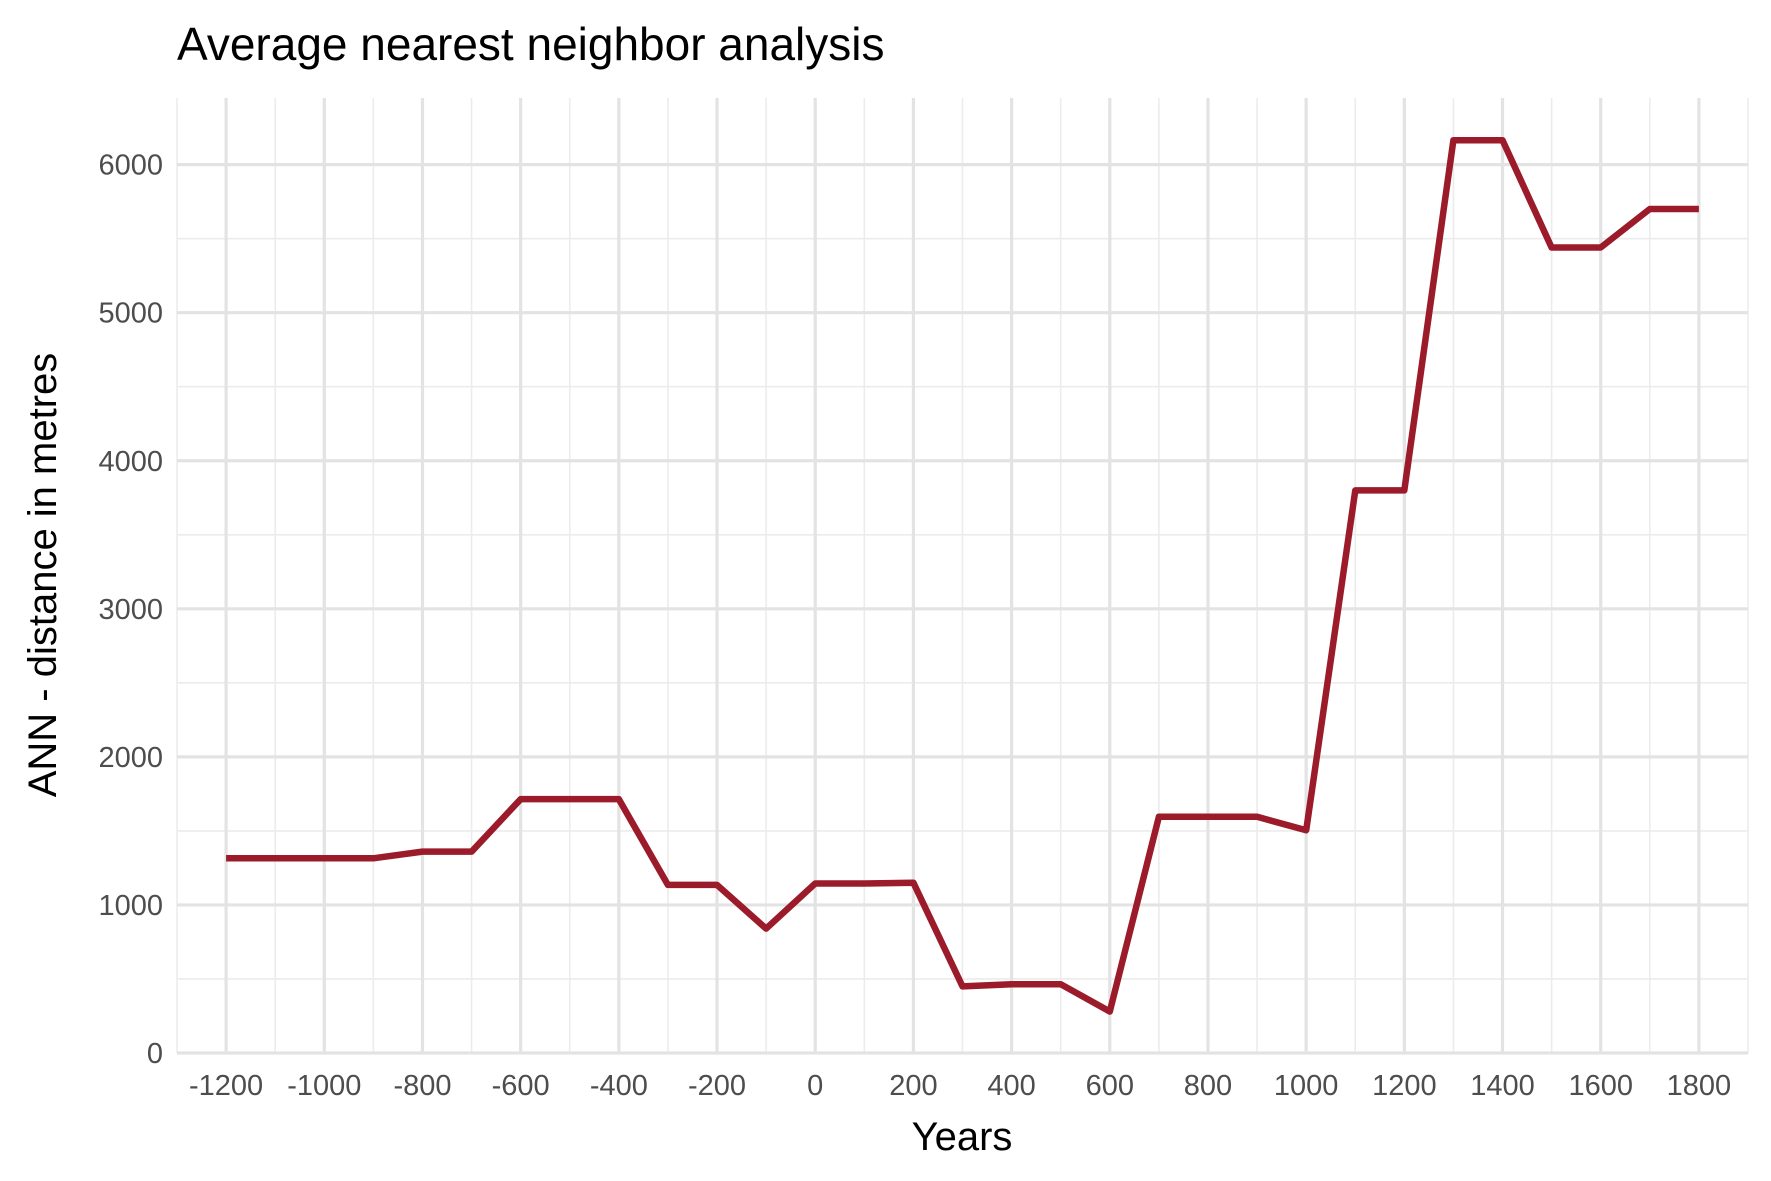  What do you see at coordinates (130, 314) in the screenshot?
I see `y-tick-label: 5000` at bounding box center [130, 314].